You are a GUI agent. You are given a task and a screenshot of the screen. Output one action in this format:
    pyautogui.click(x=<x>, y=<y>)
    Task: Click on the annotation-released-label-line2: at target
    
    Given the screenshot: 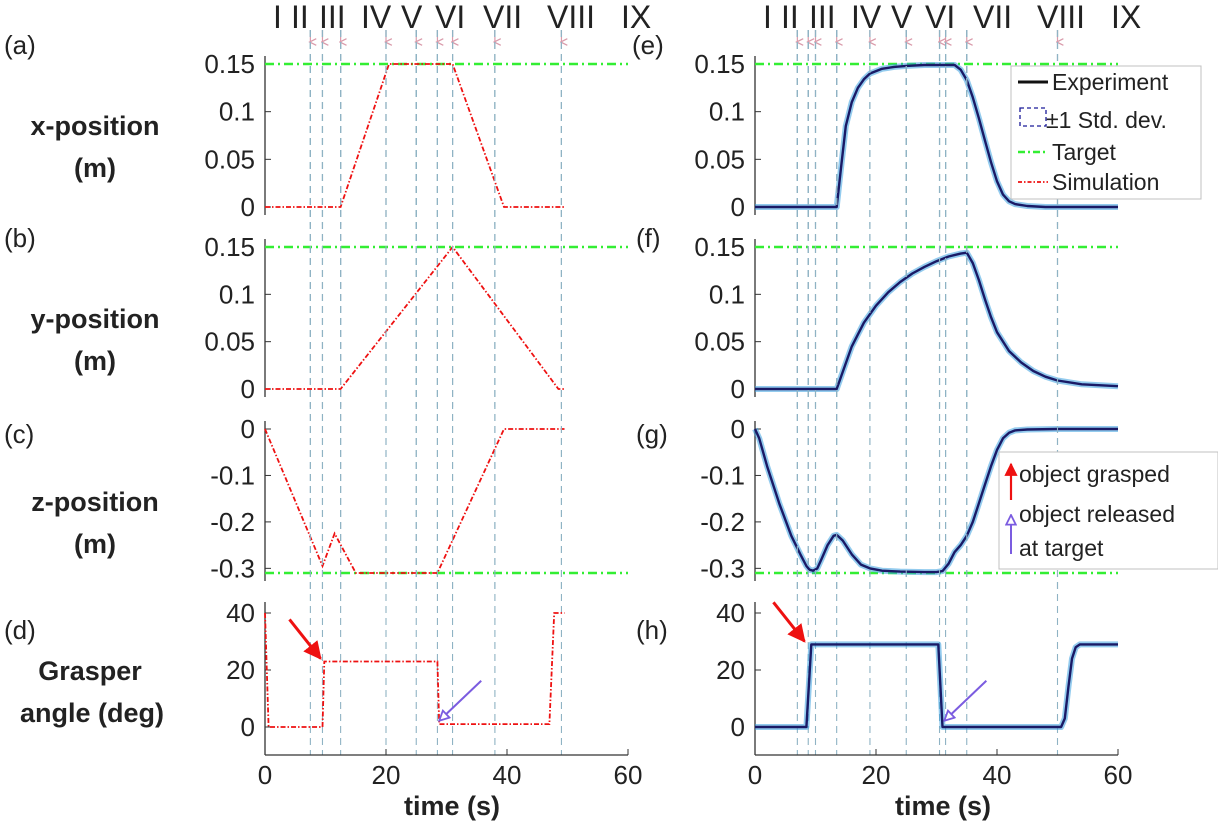 What is the action you would take?
    pyautogui.click(x=1061, y=548)
    